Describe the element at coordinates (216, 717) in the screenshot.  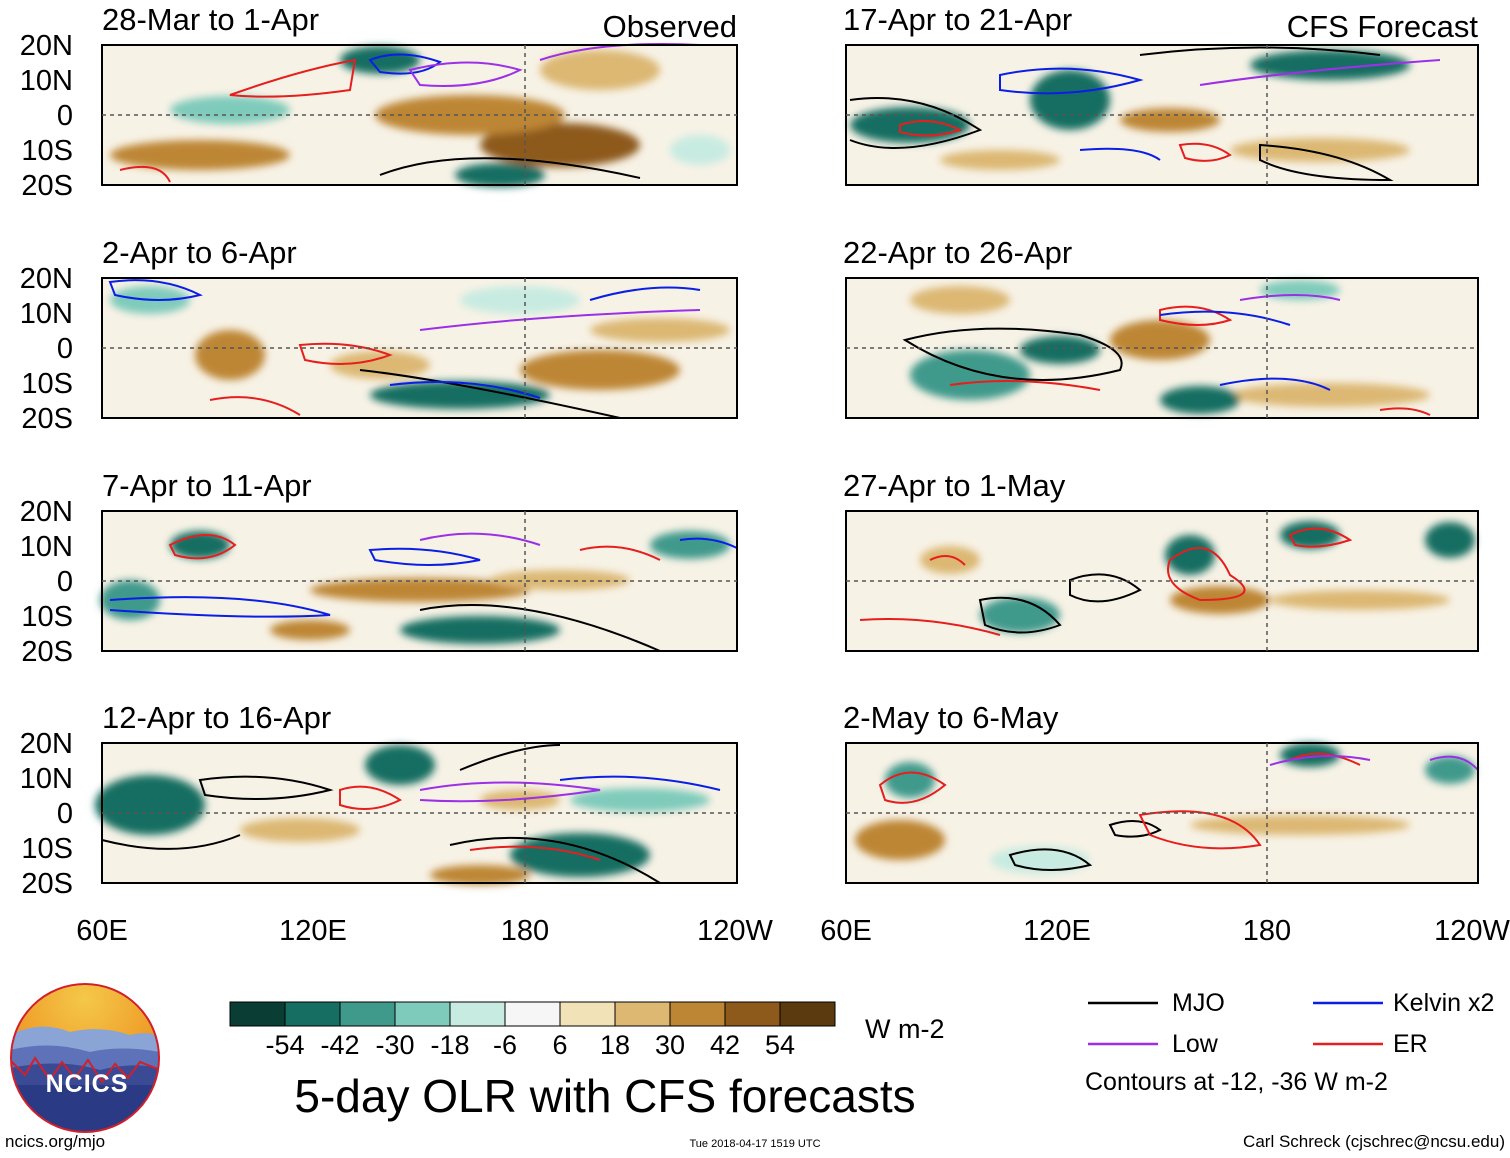
I see `panel-title: 12-Apr to 16-Apr` at that location.